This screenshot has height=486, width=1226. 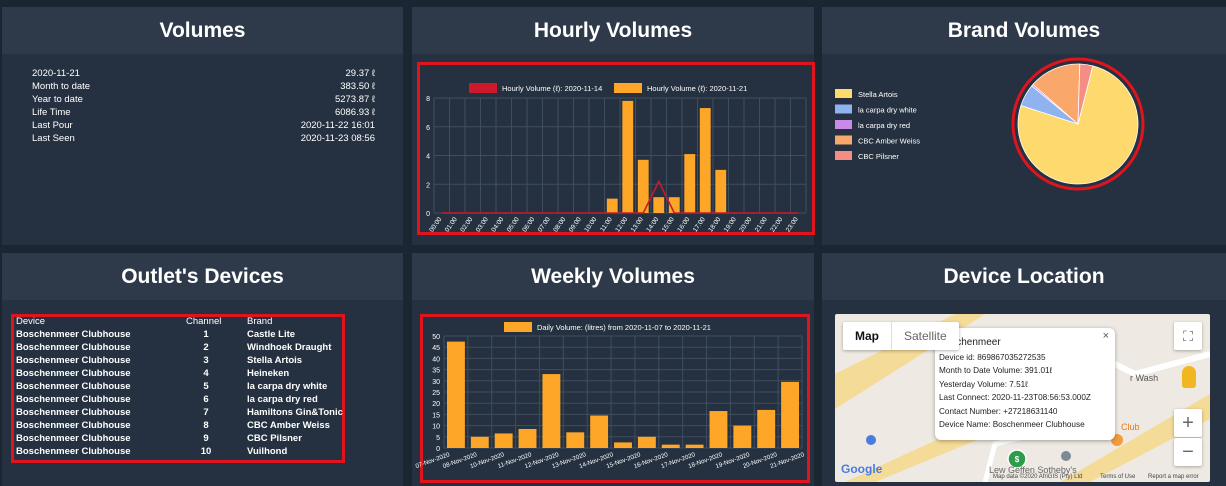 I want to click on pegman-icon, so click(x=1189, y=377).